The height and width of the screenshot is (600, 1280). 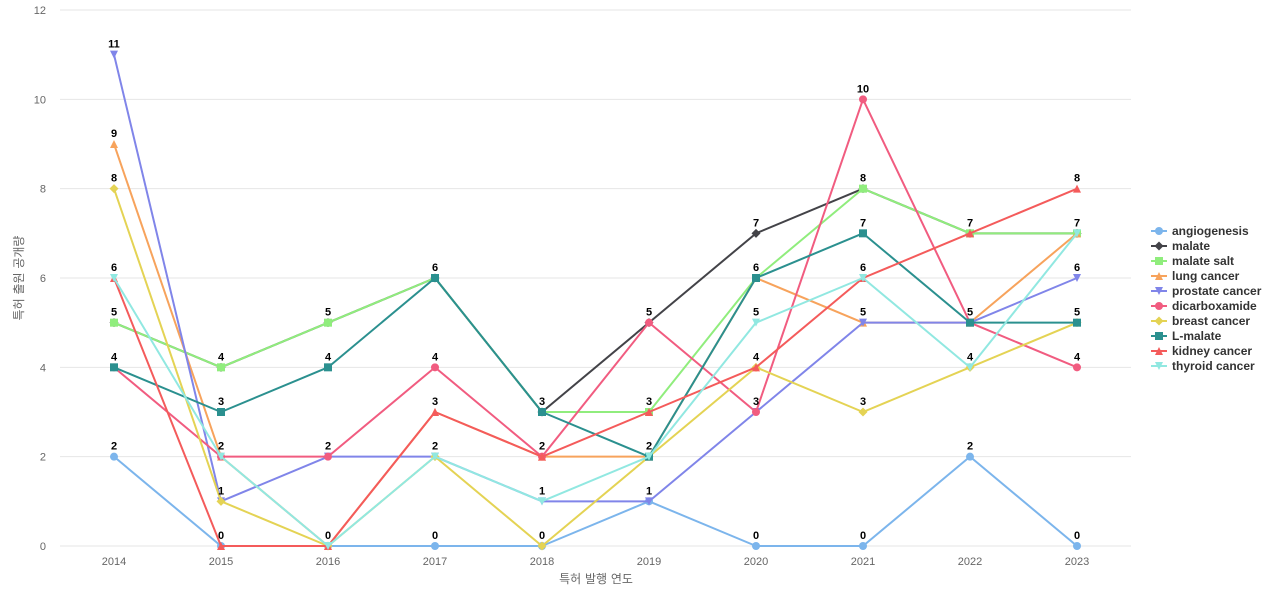 What do you see at coordinates (1195, 276) in the screenshot?
I see `legend-item-lung-cancer: lung cancer` at bounding box center [1195, 276].